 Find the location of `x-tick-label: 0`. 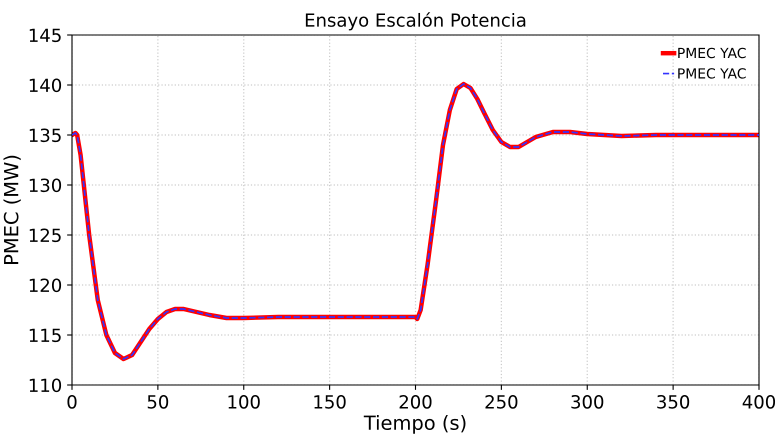

x-tick-label: 0 is located at coordinates (72, 402).